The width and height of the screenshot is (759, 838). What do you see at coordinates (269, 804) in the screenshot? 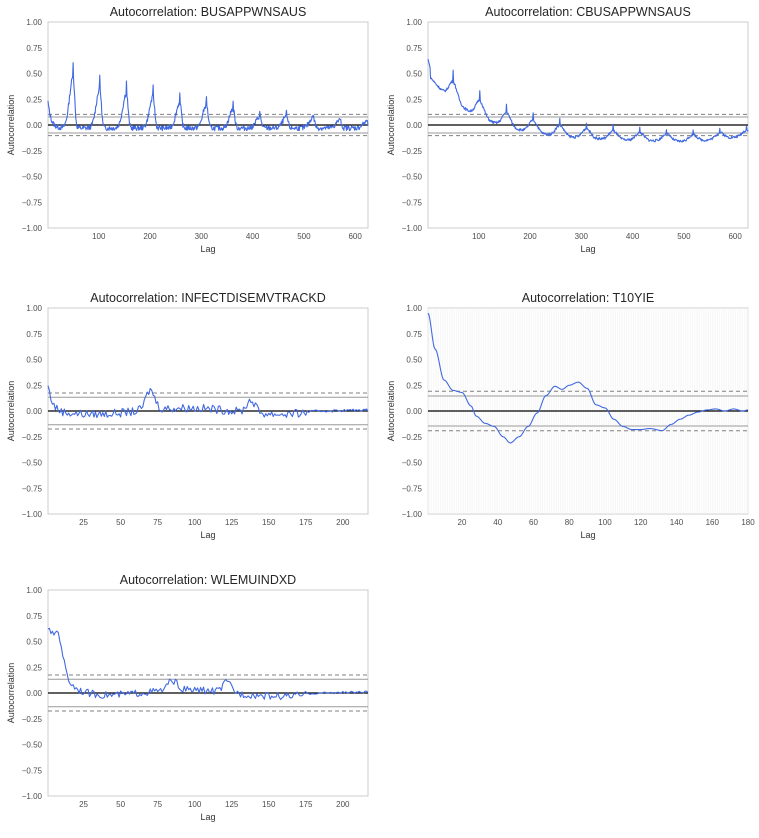
I see `x-tick-label: 150` at bounding box center [269, 804].